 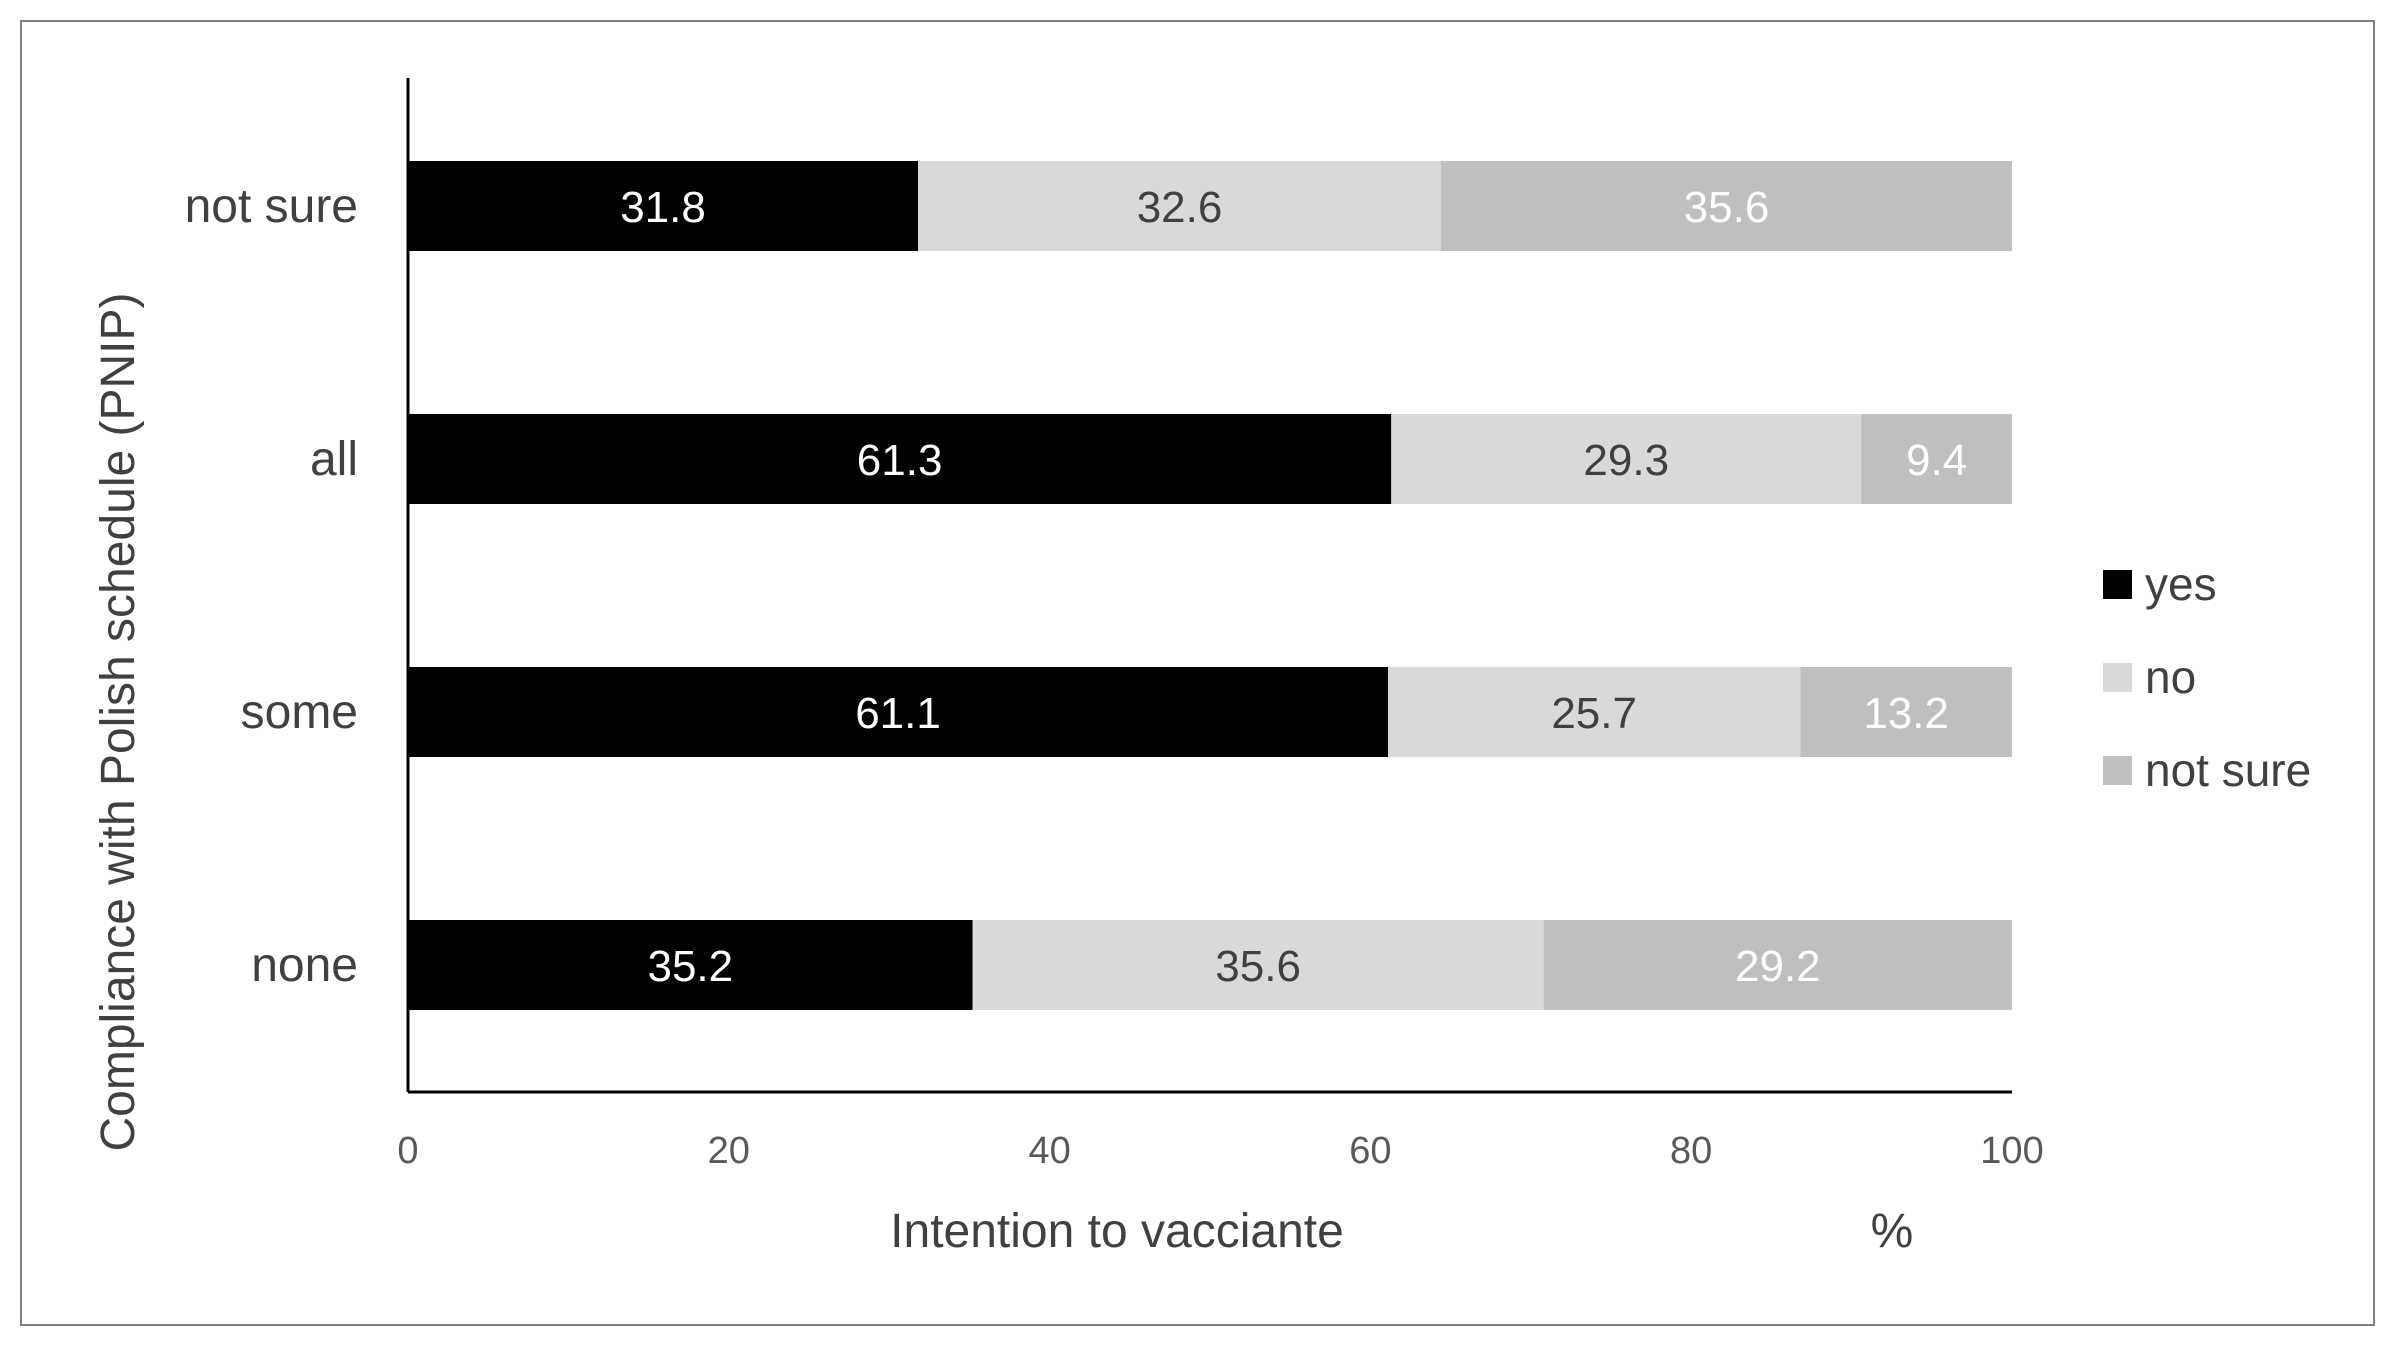 I want to click on bar-none-no, so click(x=1258, y=965).